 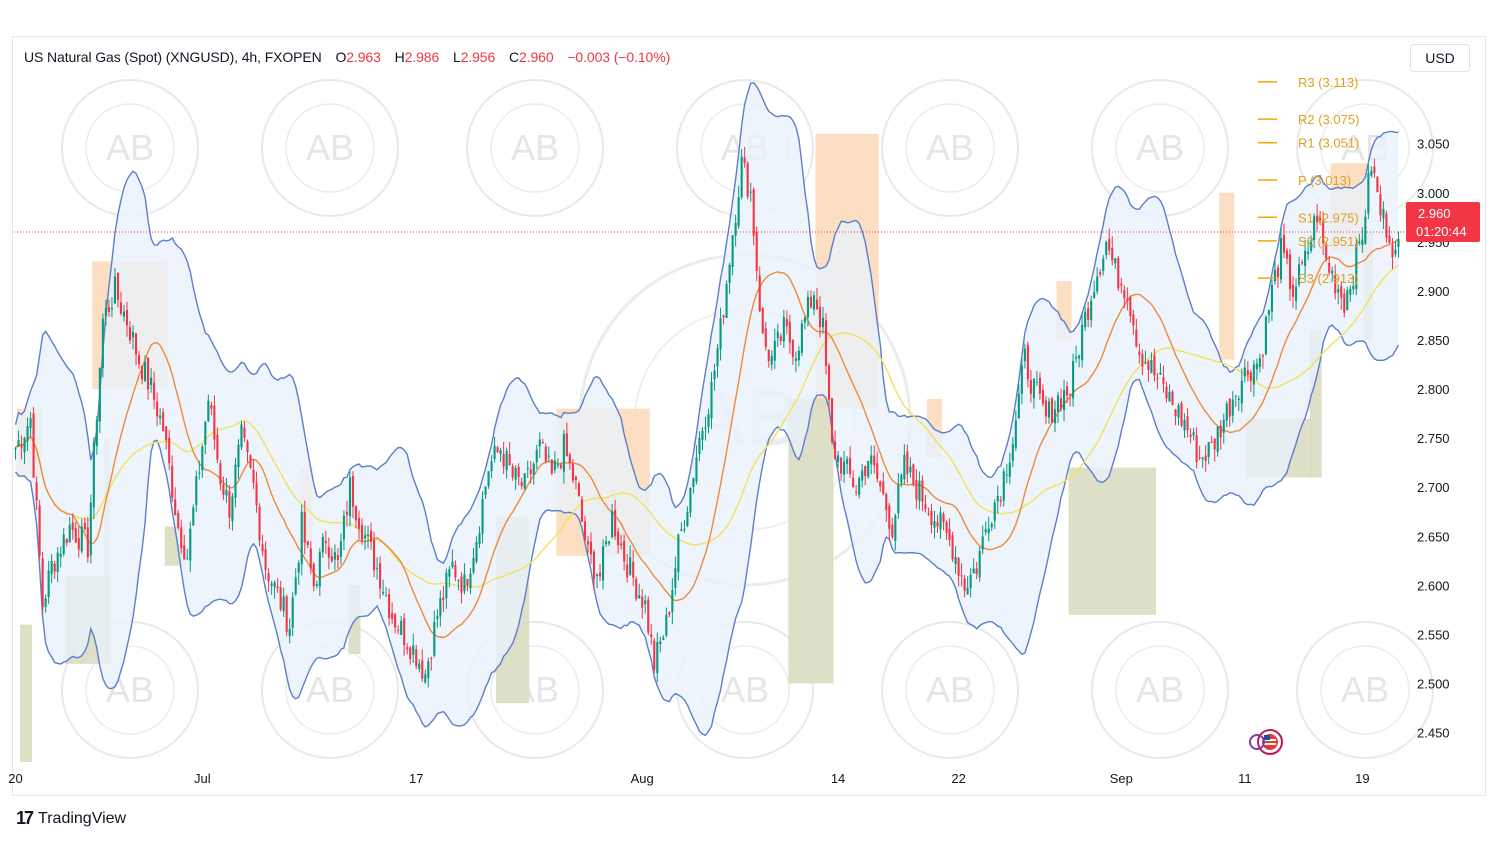 I want to click on tradingview-logo: 17 TradingView, so click(x=71, y=818).